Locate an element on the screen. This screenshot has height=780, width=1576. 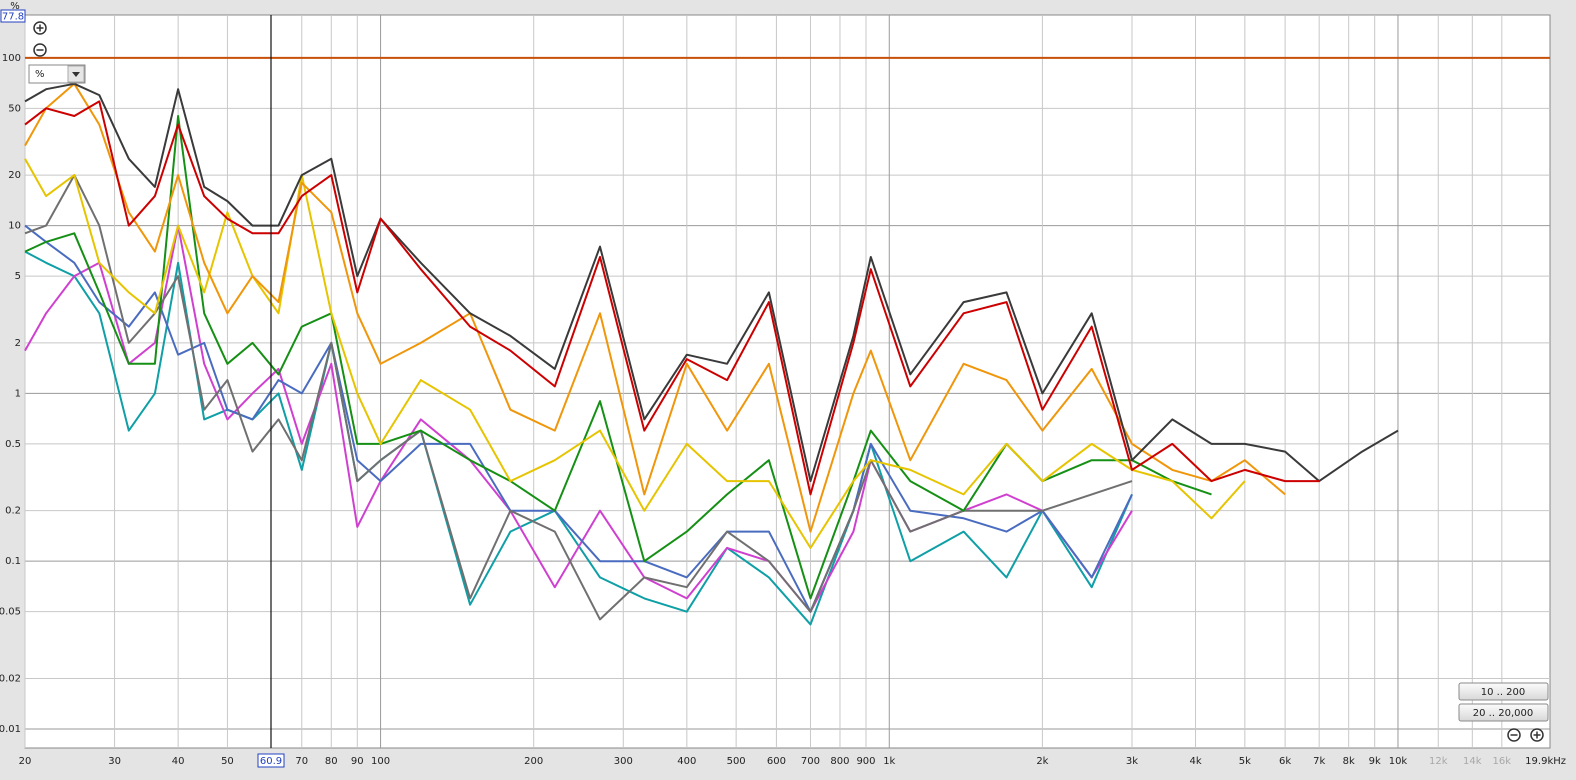
cursor-readout: 77.8 is located at coordinates (13, 17).